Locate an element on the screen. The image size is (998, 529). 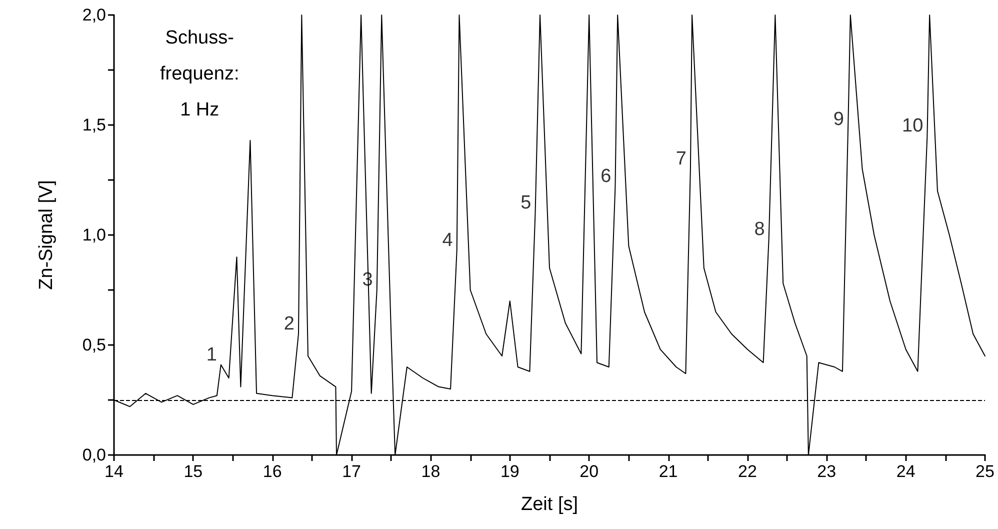
x-tick-label: 19 is located at coordinates (510, 471).